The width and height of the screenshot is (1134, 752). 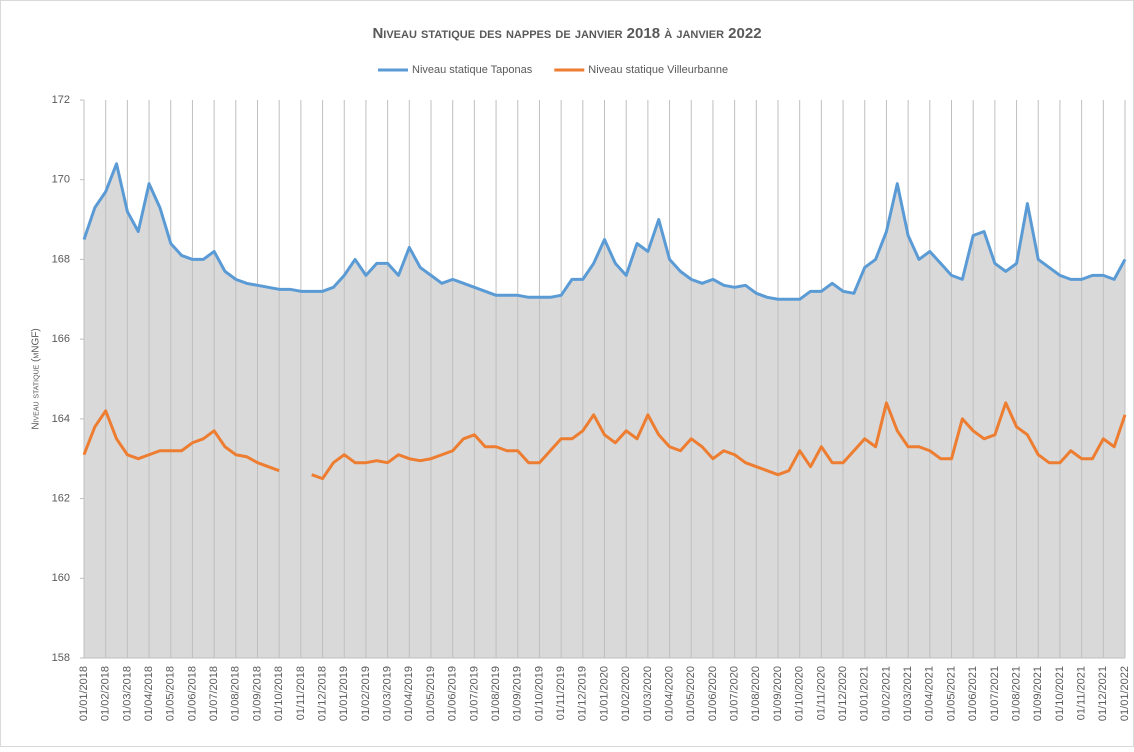 What do you see at coordinates (518, 693) in the screenshot?
I see `x-tick-label: 01/09/2019` at bounding box center [518, 693].